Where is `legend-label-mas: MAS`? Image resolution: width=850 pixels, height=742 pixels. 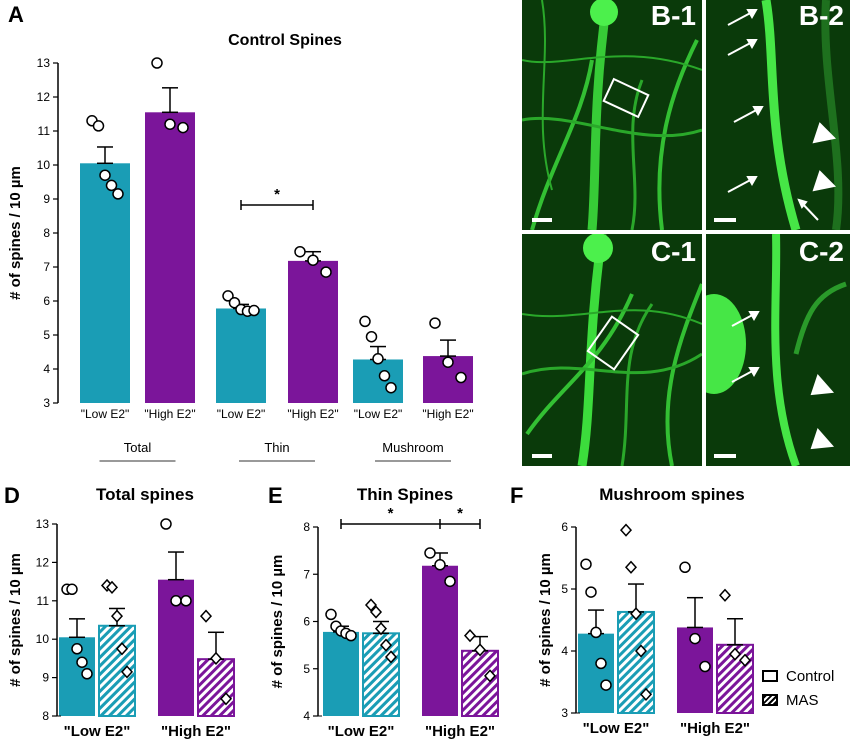
legend-label-mas: MAS is located at coordinates (802, 700).